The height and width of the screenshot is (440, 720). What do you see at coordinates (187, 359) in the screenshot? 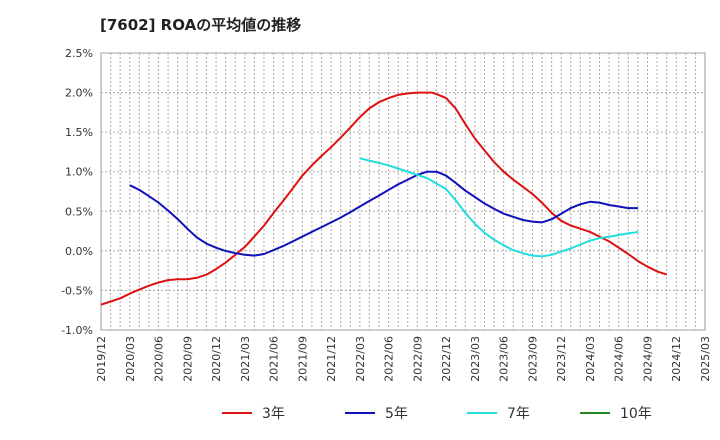
I see `x-tick-label: 2020/09` at bounding box center [187, 359].